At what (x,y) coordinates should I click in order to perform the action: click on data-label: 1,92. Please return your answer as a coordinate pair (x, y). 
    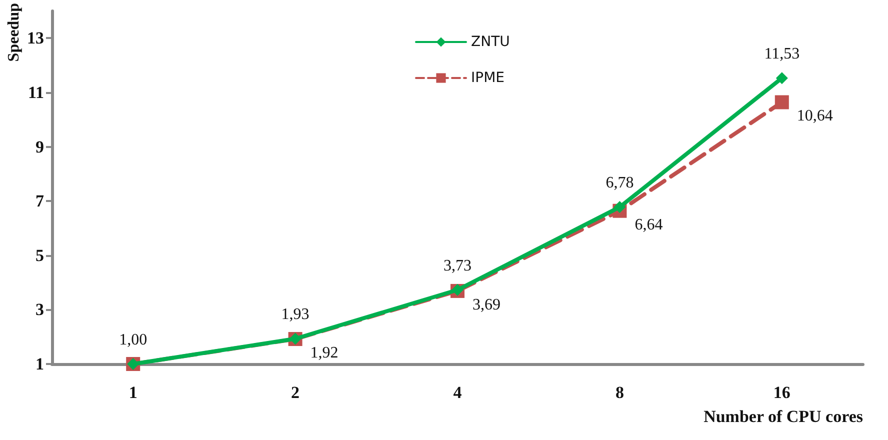
    Looking at the image, I should click on (324, 353).